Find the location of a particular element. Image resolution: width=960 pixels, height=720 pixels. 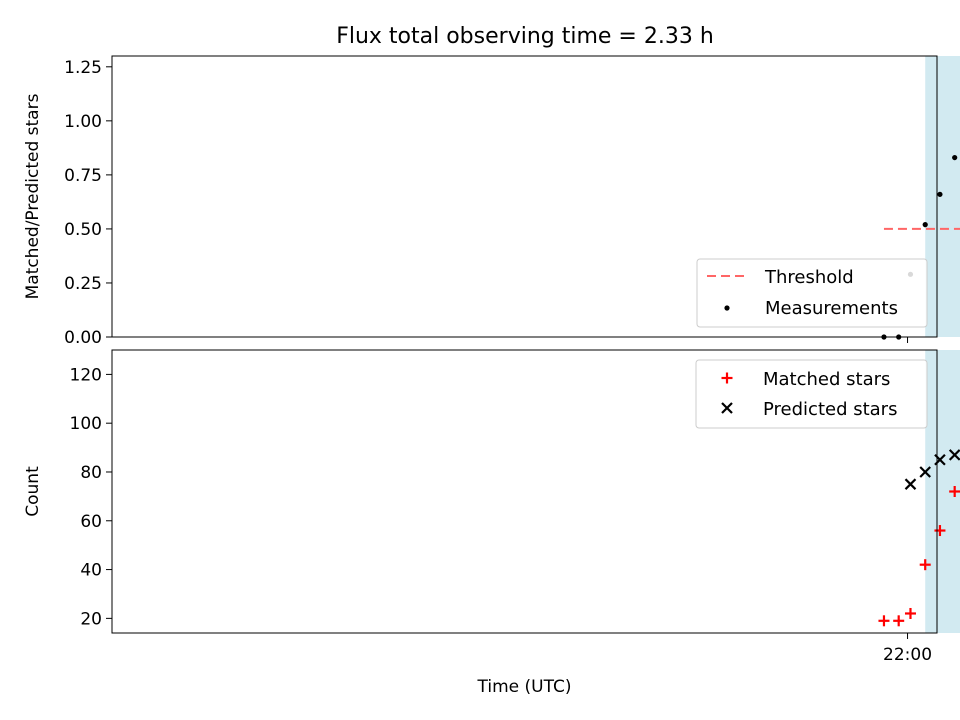

ratio-legend: Threshold Measurements is located at coordinates (812, 293).